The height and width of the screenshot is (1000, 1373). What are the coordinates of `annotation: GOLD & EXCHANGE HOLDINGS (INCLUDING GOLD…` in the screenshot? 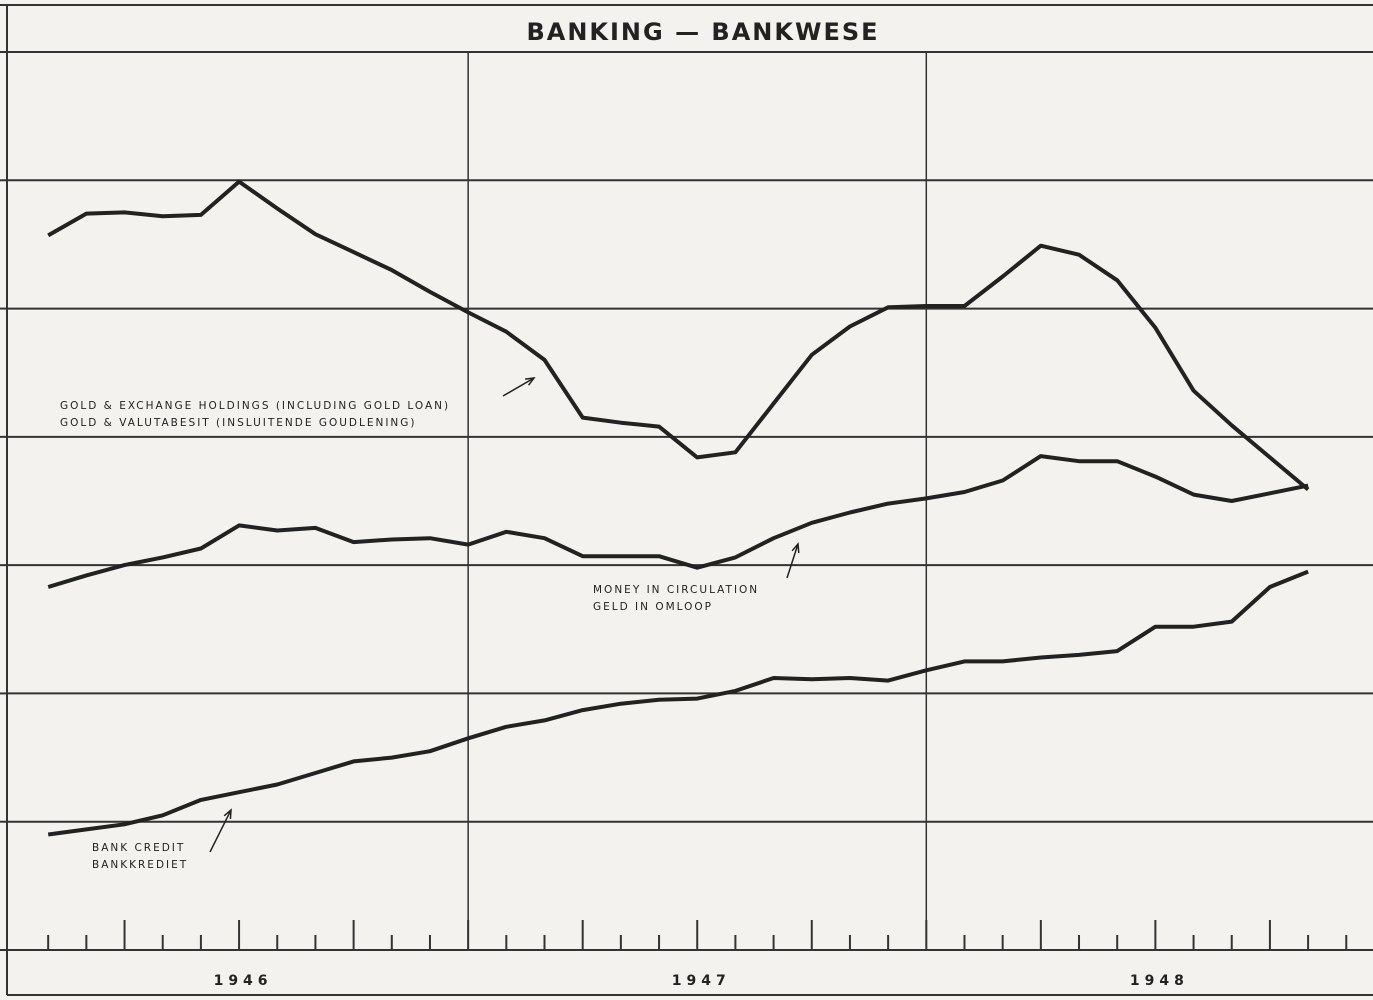 It's located at (255, 406).